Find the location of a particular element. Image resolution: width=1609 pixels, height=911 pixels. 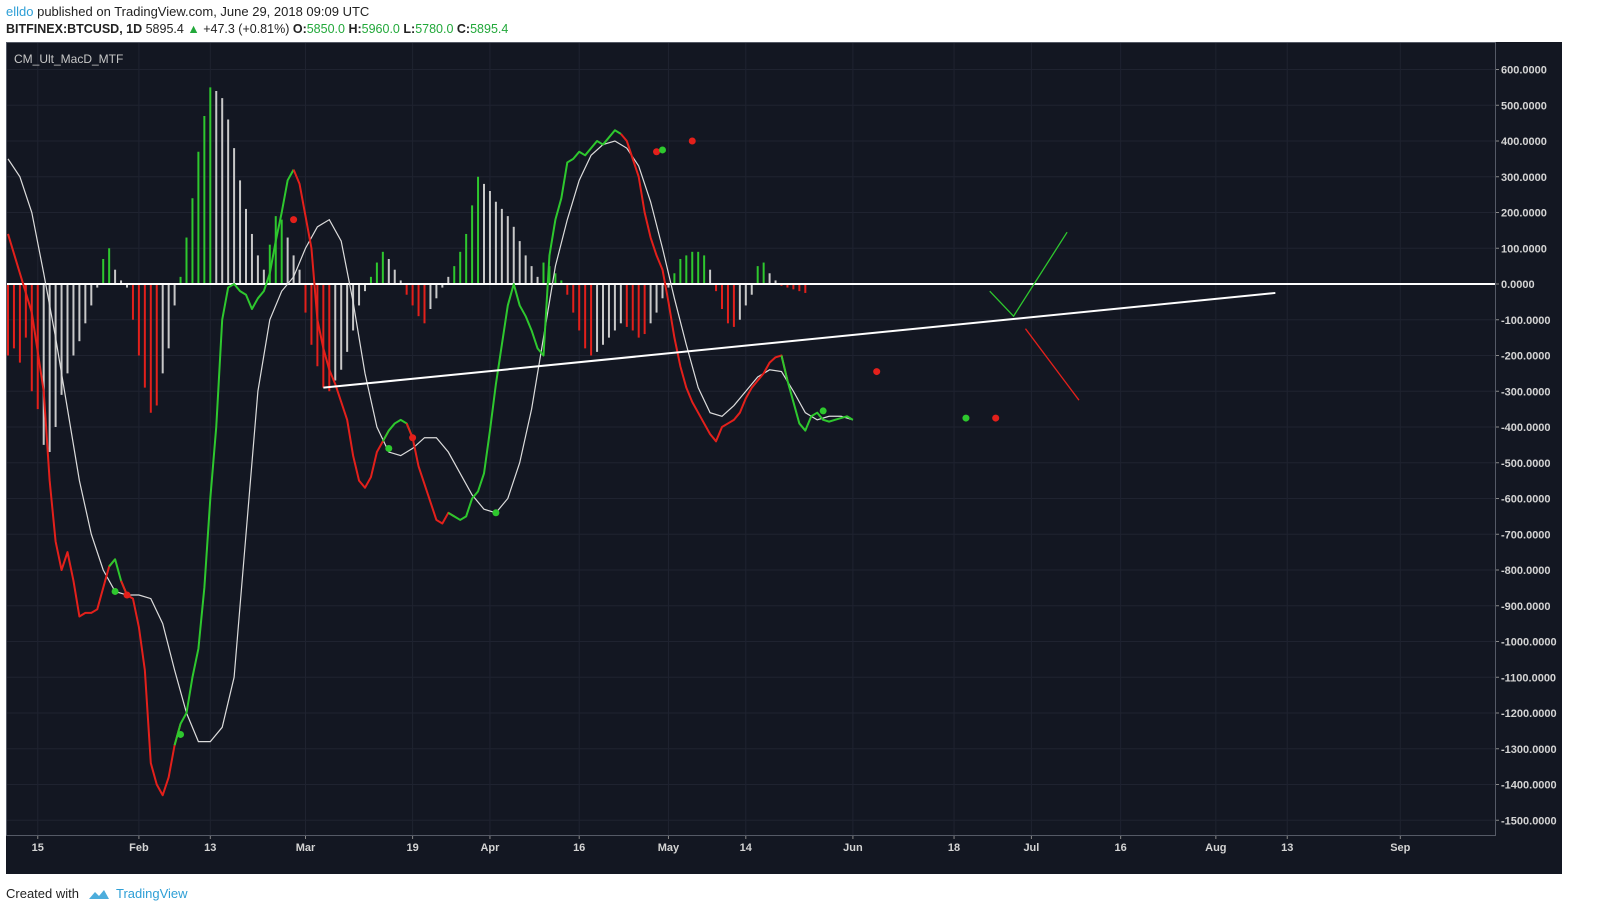

footer: Created with TradingView is located at coordinates (97, 893).